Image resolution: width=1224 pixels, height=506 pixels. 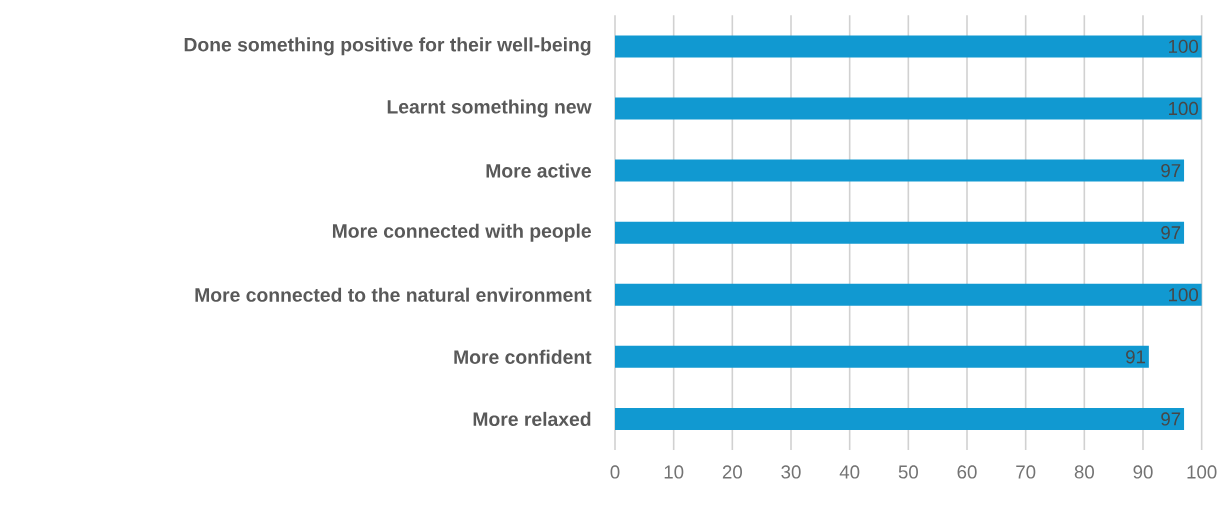 What do you see at coordinates (532, 419) in the screenshot?
I see `y-tick-label: More relaxed` at bounding box center [532, 419].